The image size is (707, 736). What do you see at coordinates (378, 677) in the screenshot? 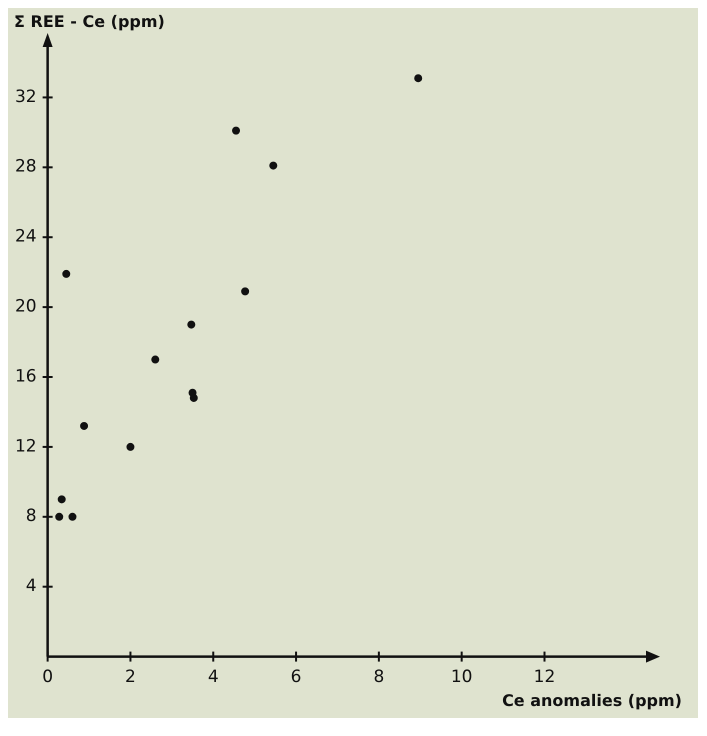
I see `x-tick-label: 8` at bounding box center [378, 677].